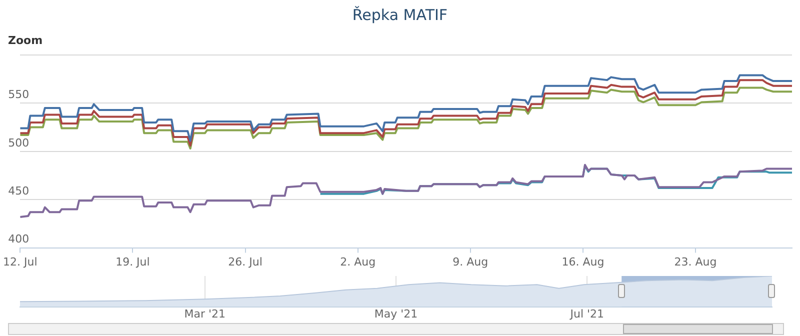  What do you see at coordinates (695, 261) in the screenshot?
I see `x-tick-label: 23. Aug` at bounding box center [695, 261].